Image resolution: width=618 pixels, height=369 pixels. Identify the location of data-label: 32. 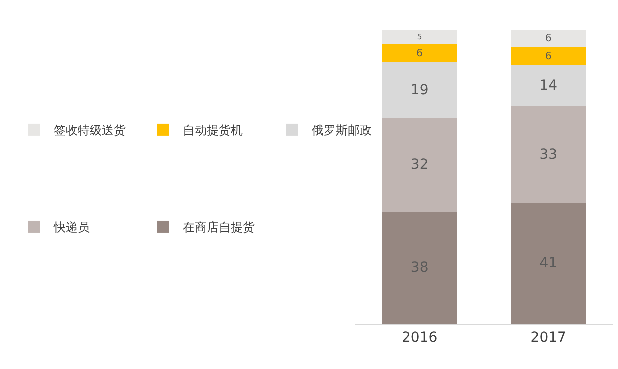
(419, 165).